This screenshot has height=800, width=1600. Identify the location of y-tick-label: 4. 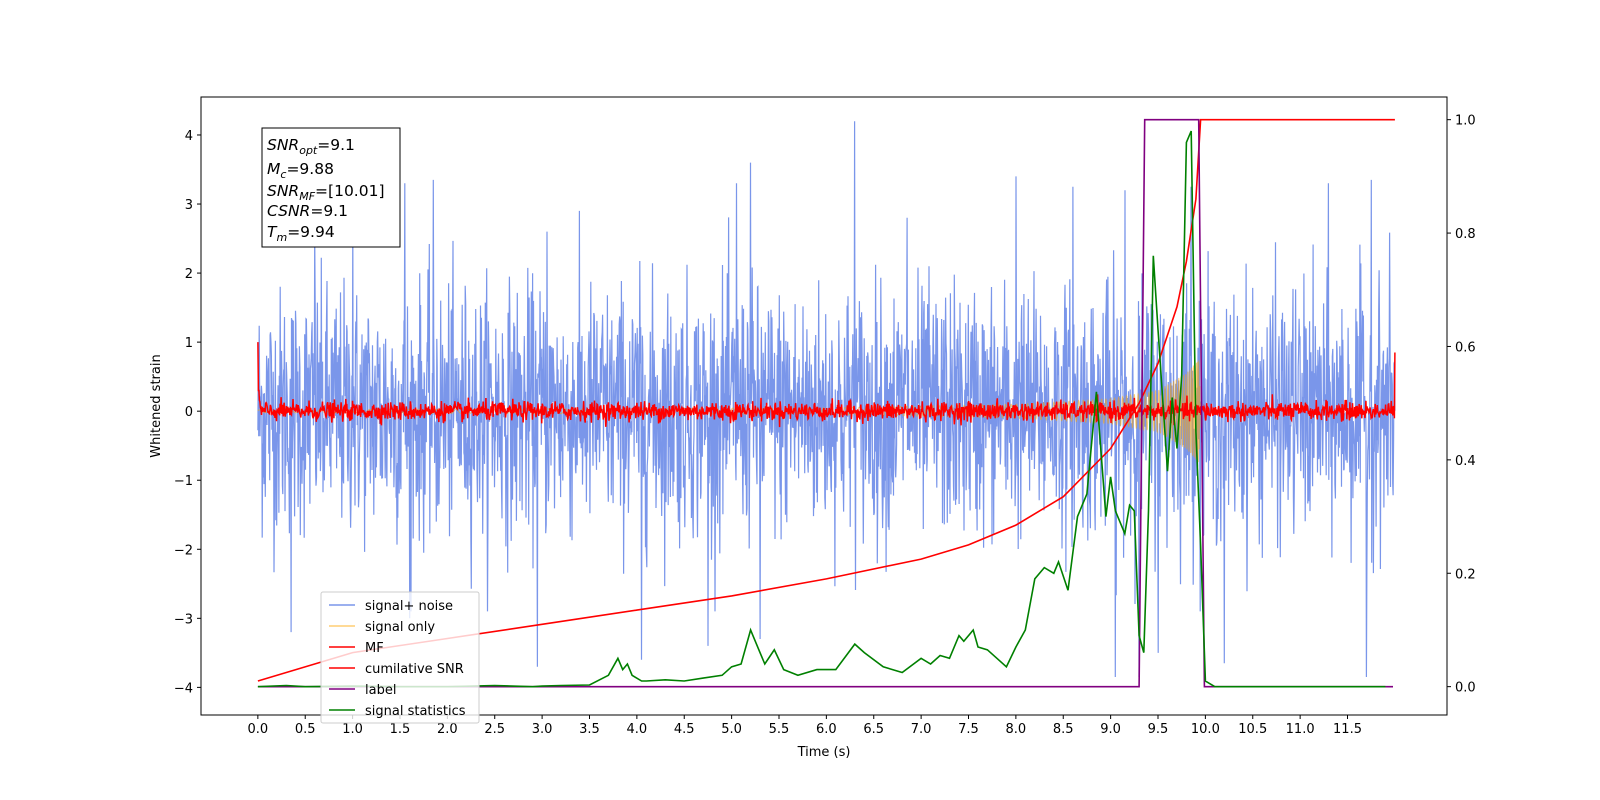
(189, 136).